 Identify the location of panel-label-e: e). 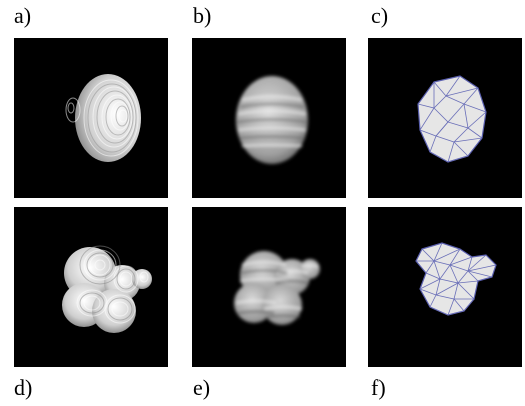
(202, 387).